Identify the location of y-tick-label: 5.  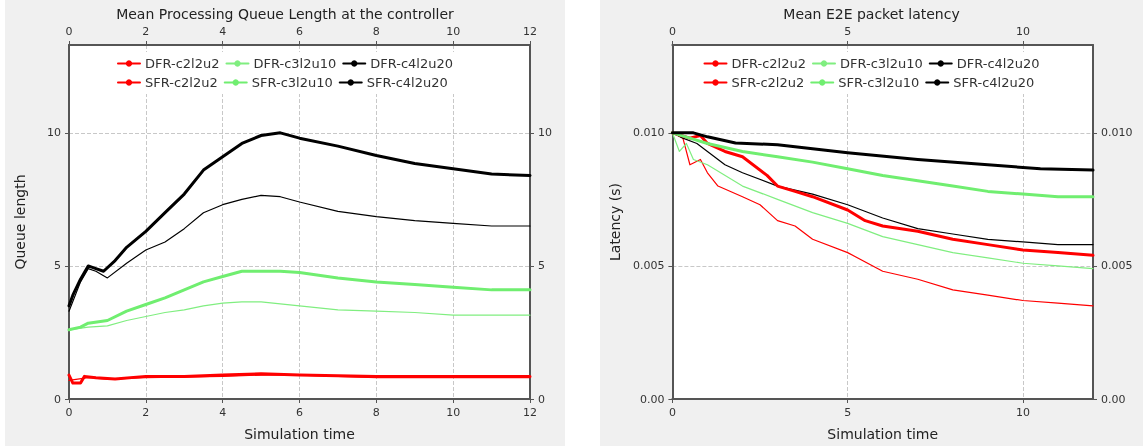
(57, 266).